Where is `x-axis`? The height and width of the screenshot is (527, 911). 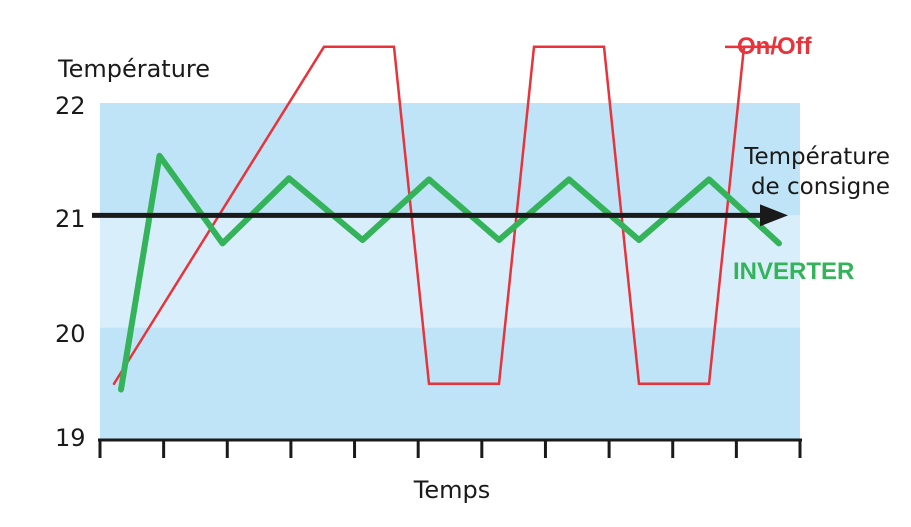 x-axis is located at coordinates (450, 448).